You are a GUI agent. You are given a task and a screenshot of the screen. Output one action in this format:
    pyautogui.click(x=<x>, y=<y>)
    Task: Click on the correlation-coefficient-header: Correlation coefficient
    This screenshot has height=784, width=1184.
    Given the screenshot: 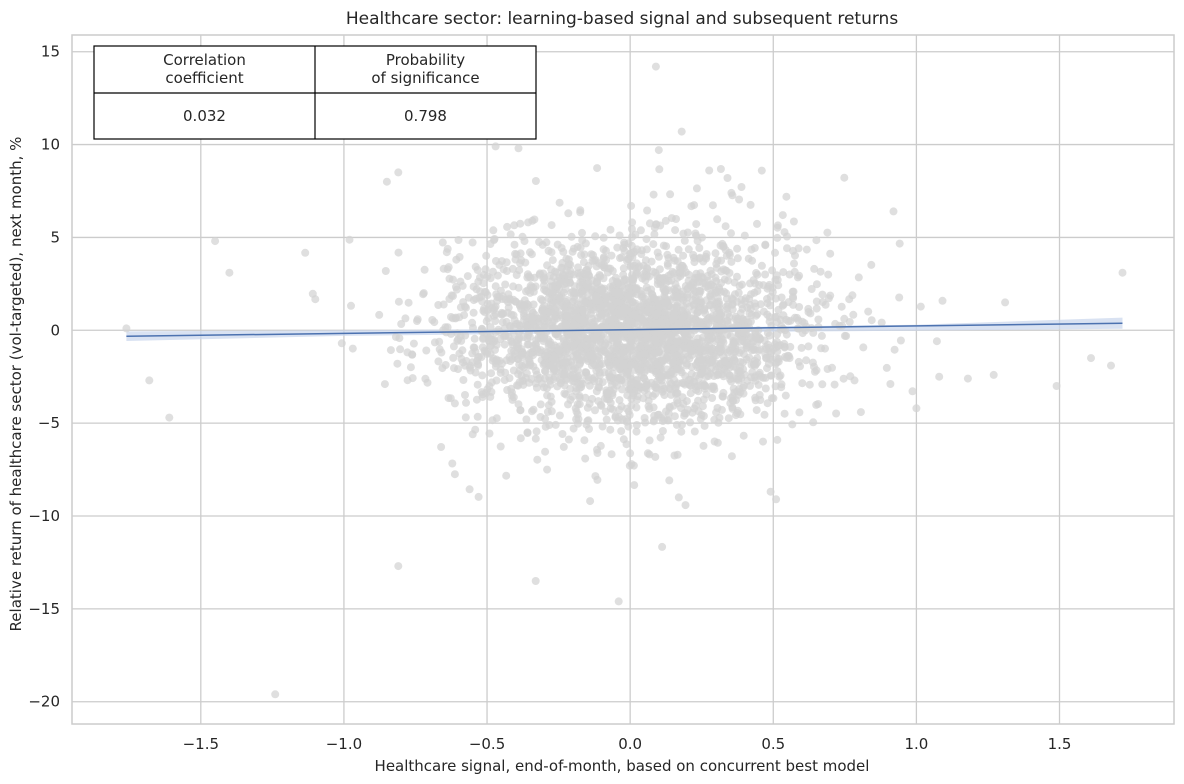 What is the action you would take?
    pyautogui.click(x=204, y=69)
    